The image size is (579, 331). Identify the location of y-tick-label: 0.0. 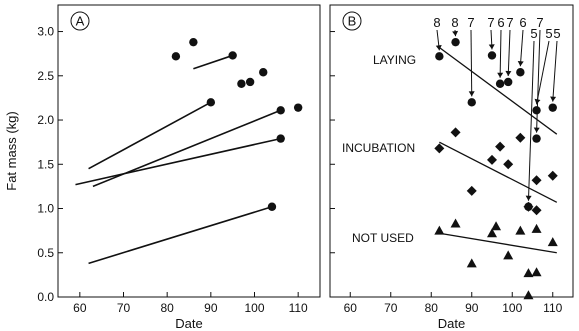
(45, 297).